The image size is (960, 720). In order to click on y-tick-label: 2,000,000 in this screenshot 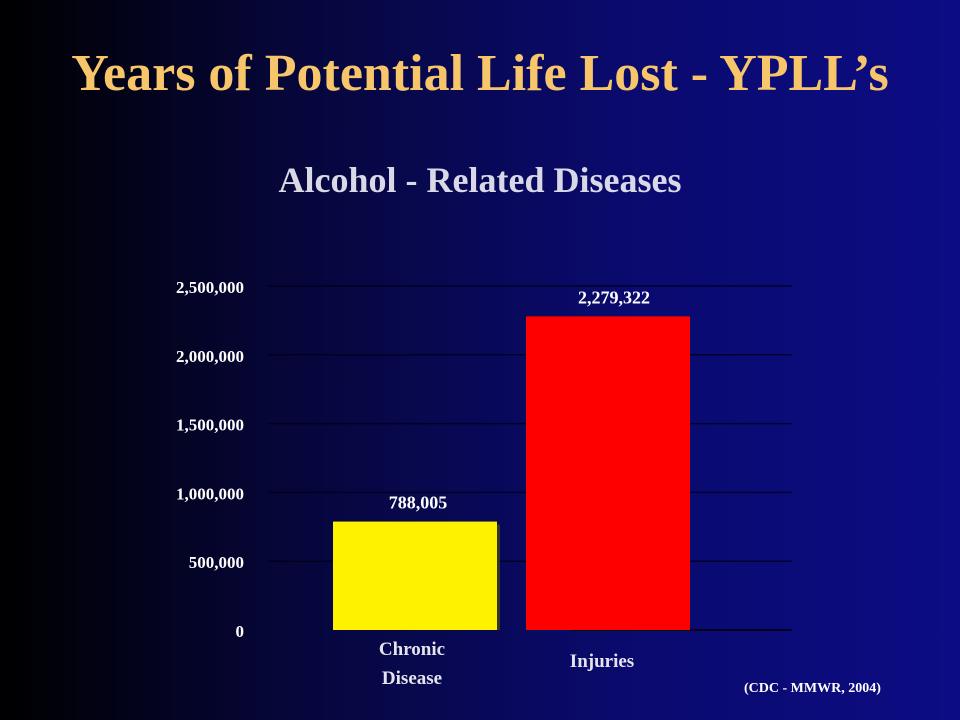, I will do `click(210, 356)`.